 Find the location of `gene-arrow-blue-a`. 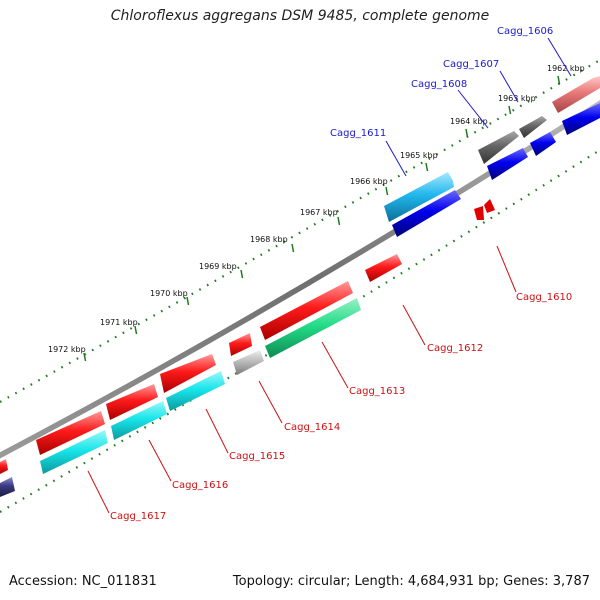

gene-arrow-blue-a is located at coordinates (543, 144).